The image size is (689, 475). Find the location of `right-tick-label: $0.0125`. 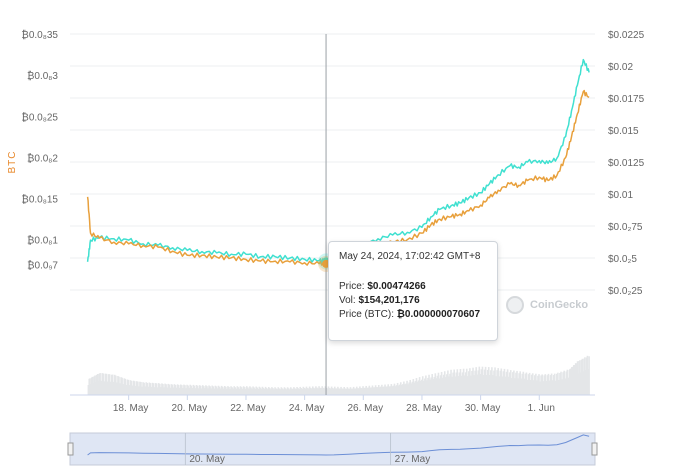

right-tick-label: $0.0125 is located at coordinates (626, 163).